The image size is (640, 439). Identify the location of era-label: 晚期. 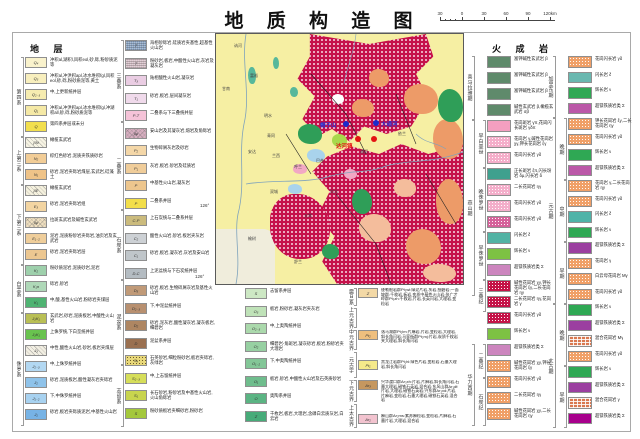
(561, 149).